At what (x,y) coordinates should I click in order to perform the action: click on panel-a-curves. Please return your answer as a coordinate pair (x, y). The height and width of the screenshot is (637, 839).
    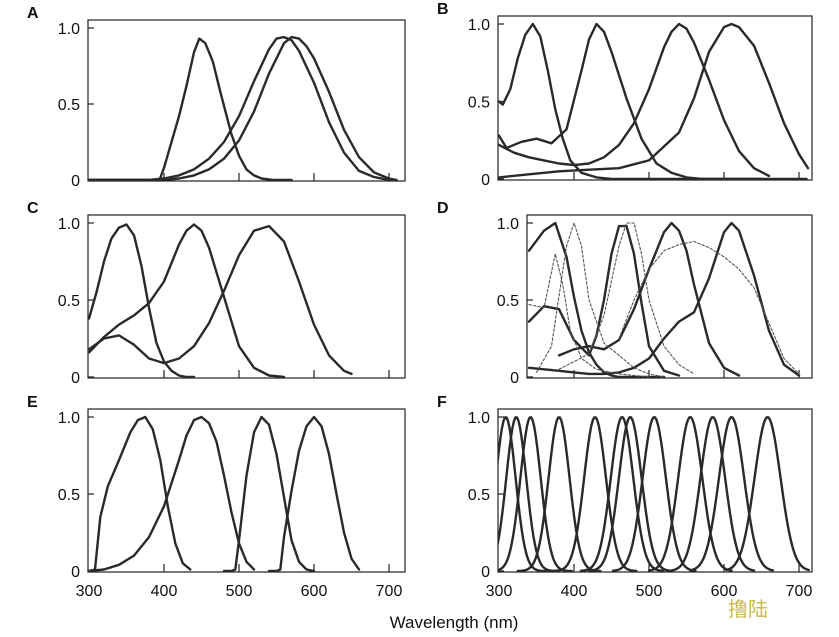
    Looking at the image, I should click on (243, 108).